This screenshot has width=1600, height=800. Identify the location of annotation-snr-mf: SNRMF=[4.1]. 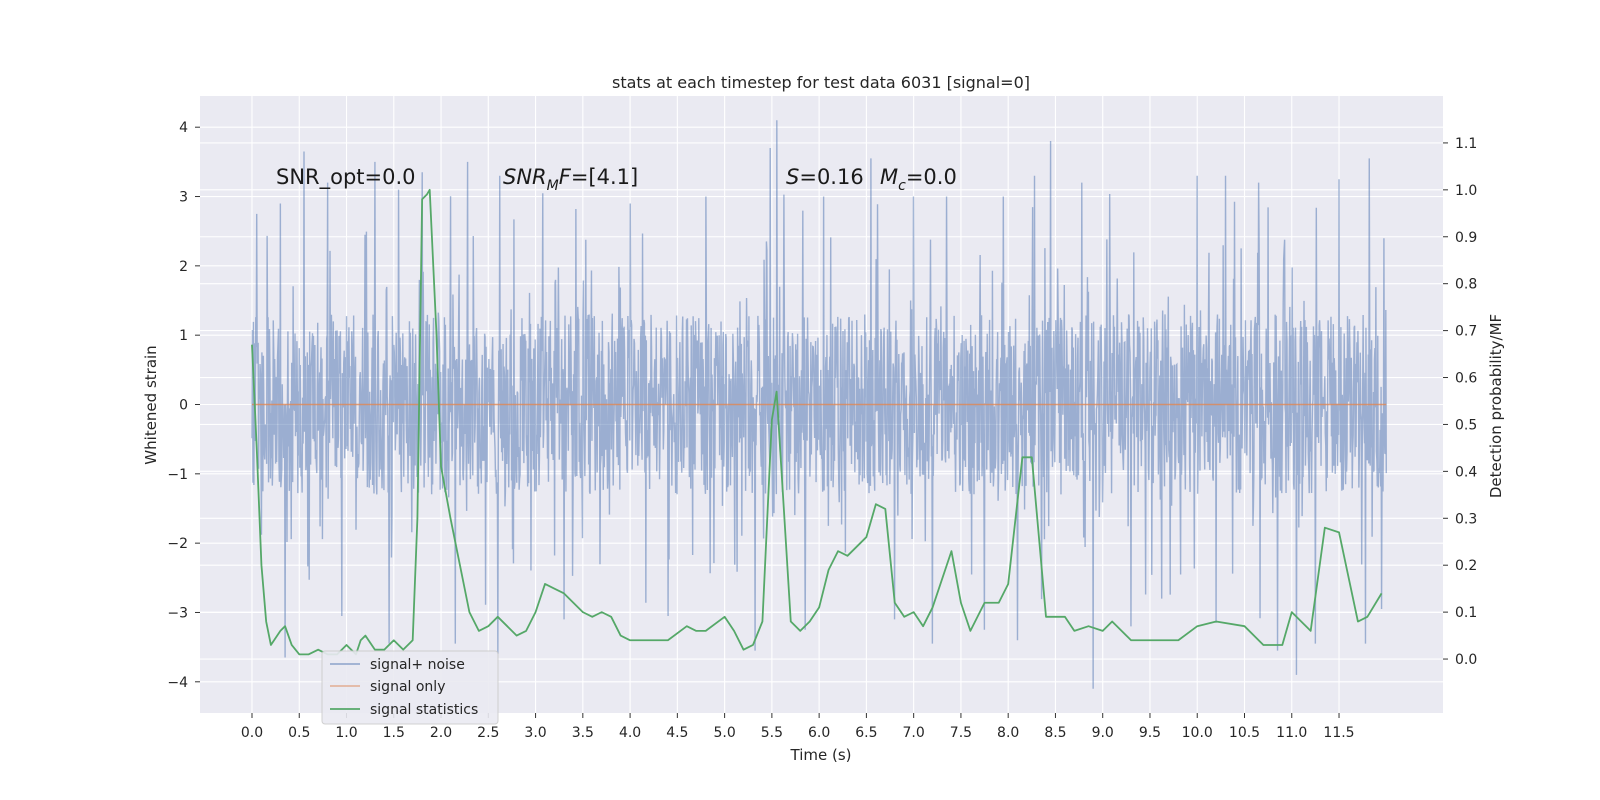
(570, 179).